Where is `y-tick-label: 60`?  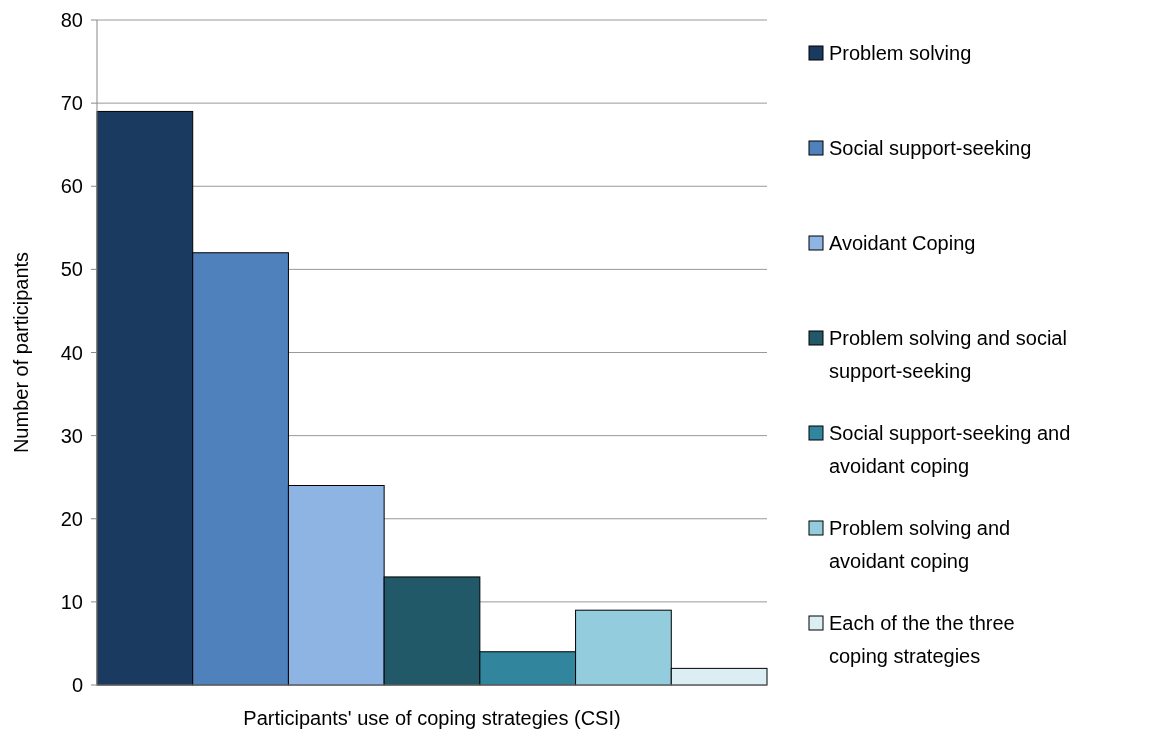 y-tick-label: 60 is located at coordinates (71, 186).